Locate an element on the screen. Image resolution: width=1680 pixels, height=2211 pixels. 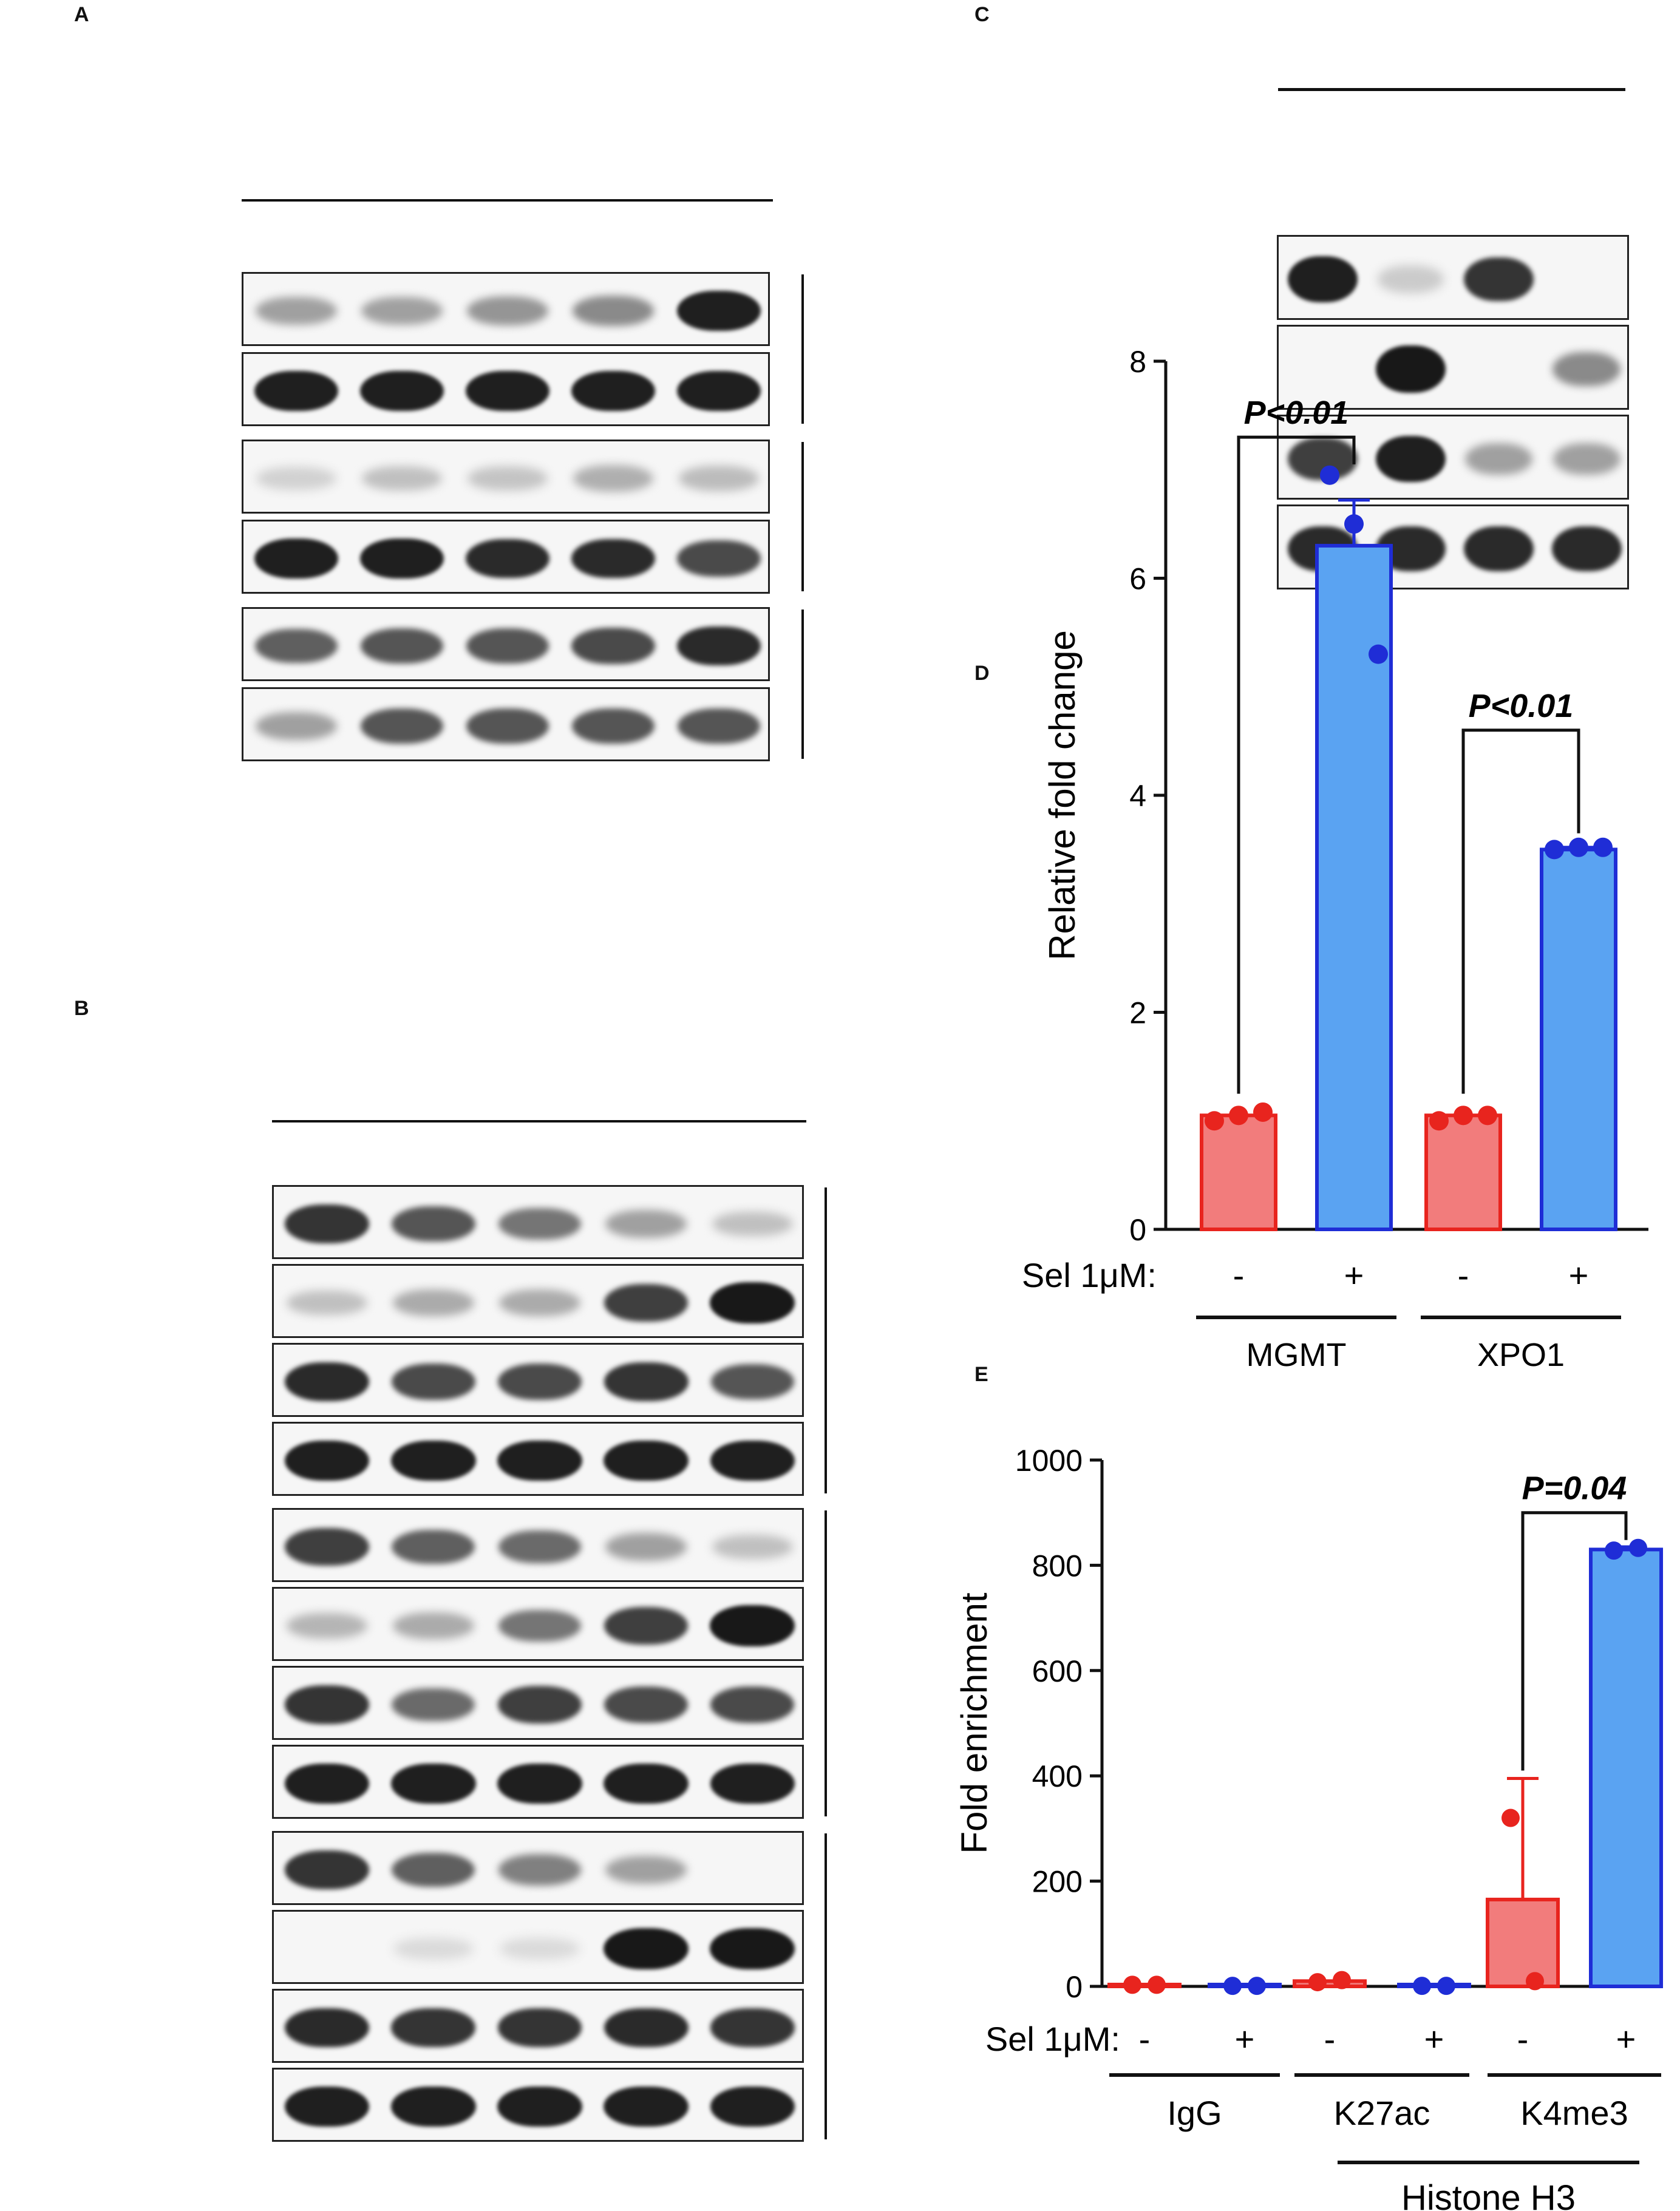
y-axis-label: Relative fold change is located at coordinates (1062, 795).